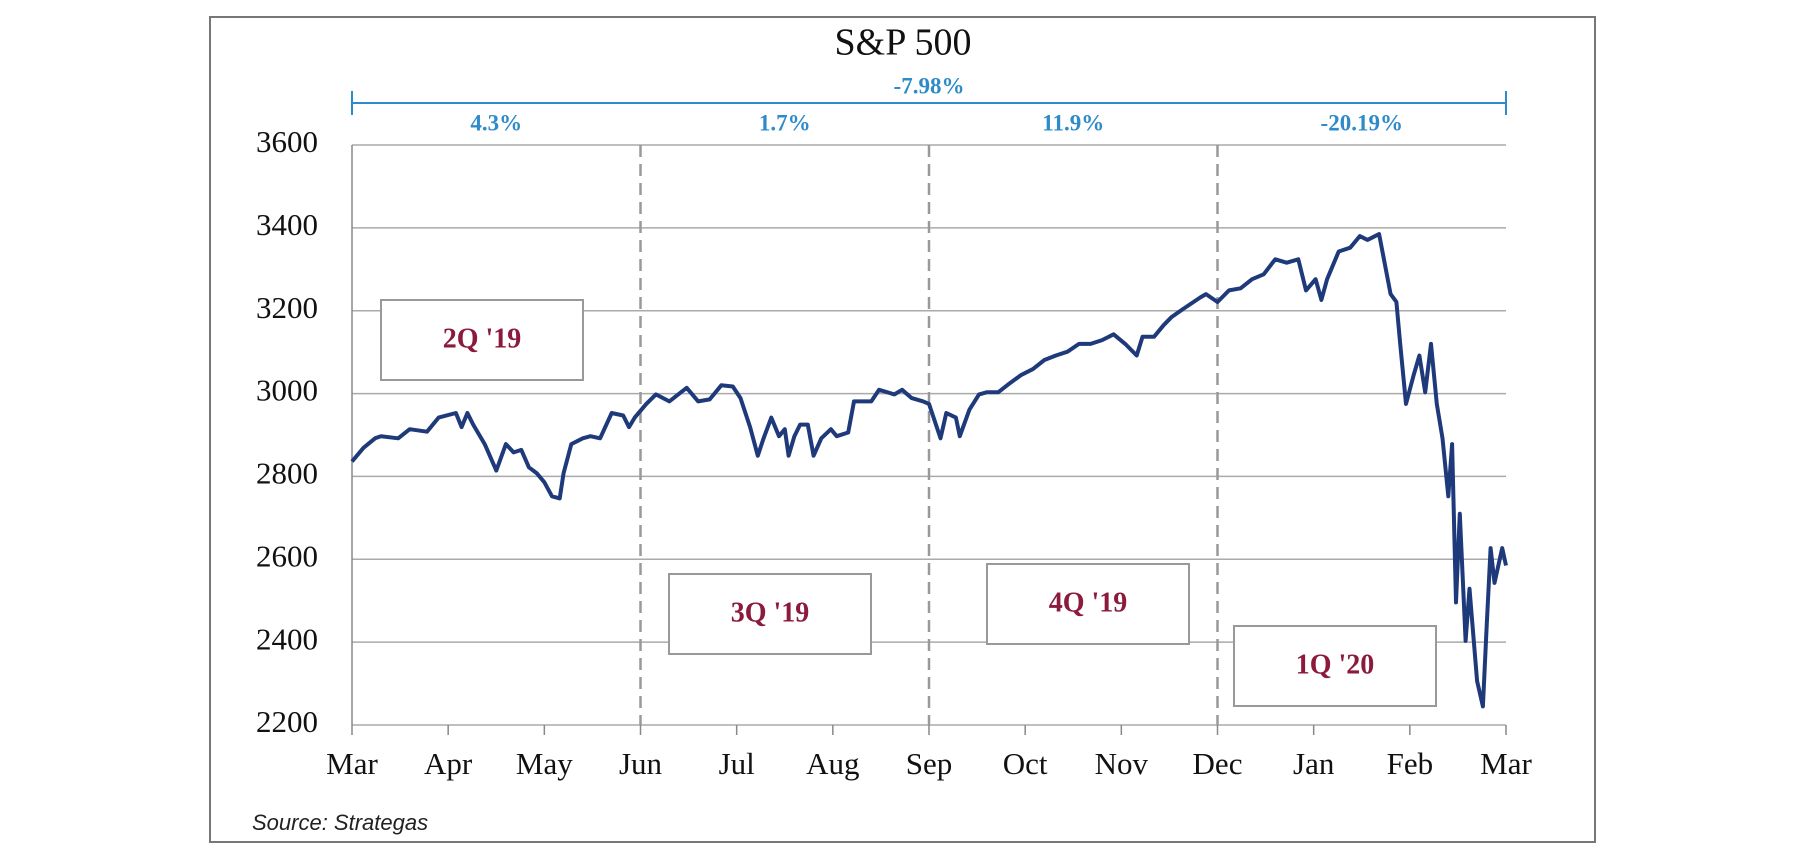 This screenshot has width=1800, height=861. What do you see at coordinates (287, 141) in the screenshot?
I see `y-tick-label: 3600` at bounding box center [287, 141].